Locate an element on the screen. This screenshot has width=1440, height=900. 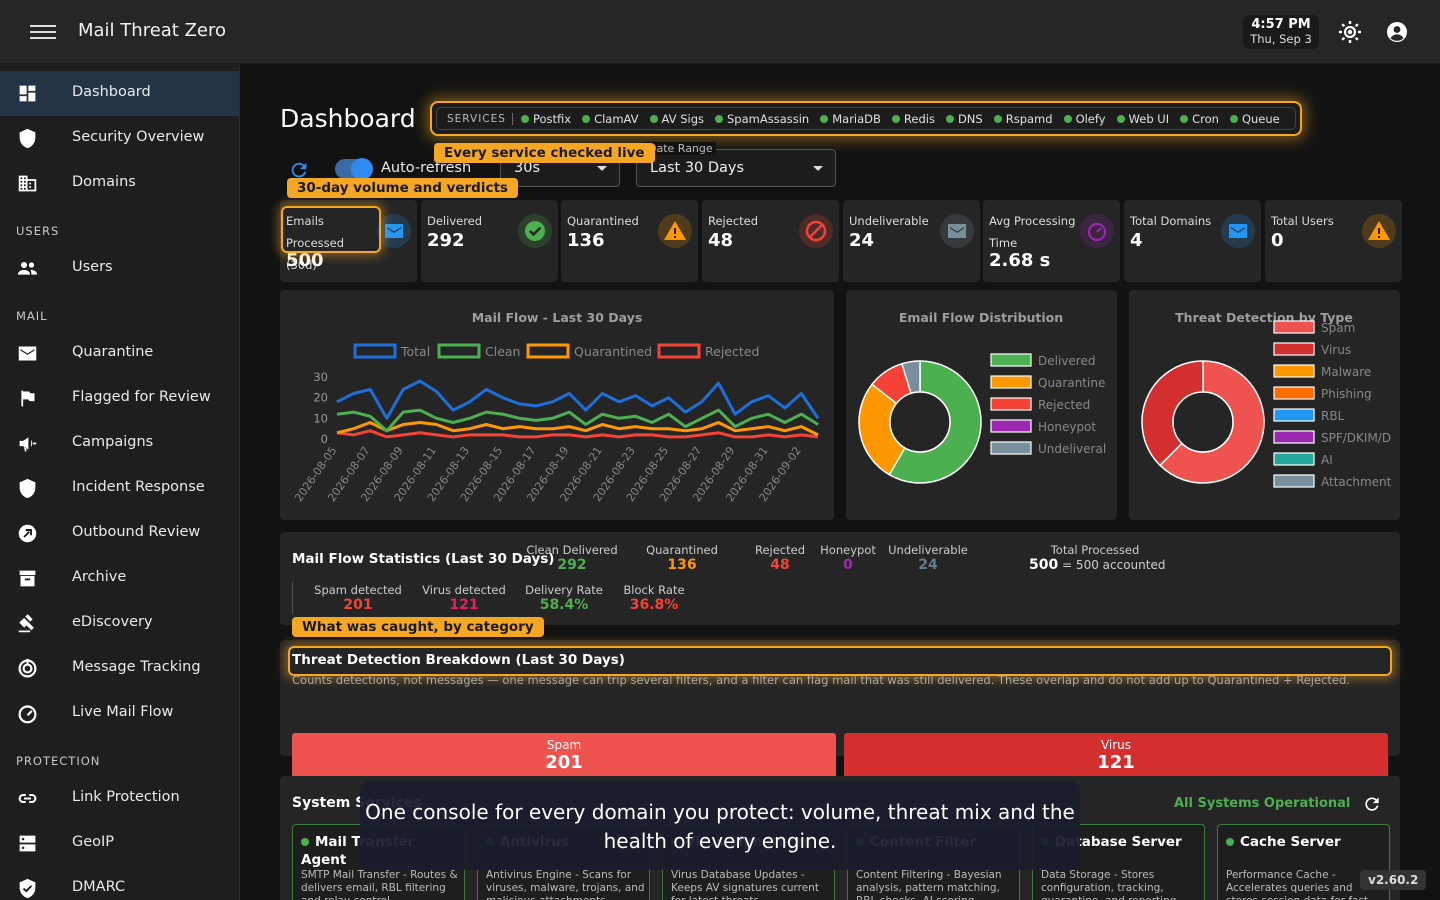
sidebar-item-link-protection: Link Protection is located at coordinates (119, 798).